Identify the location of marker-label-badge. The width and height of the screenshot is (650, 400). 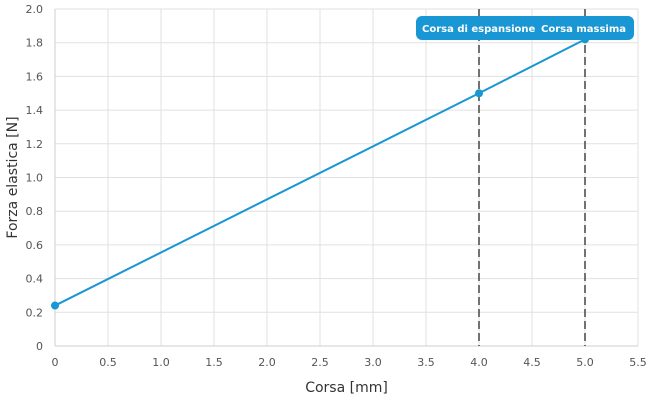
(525, 28).